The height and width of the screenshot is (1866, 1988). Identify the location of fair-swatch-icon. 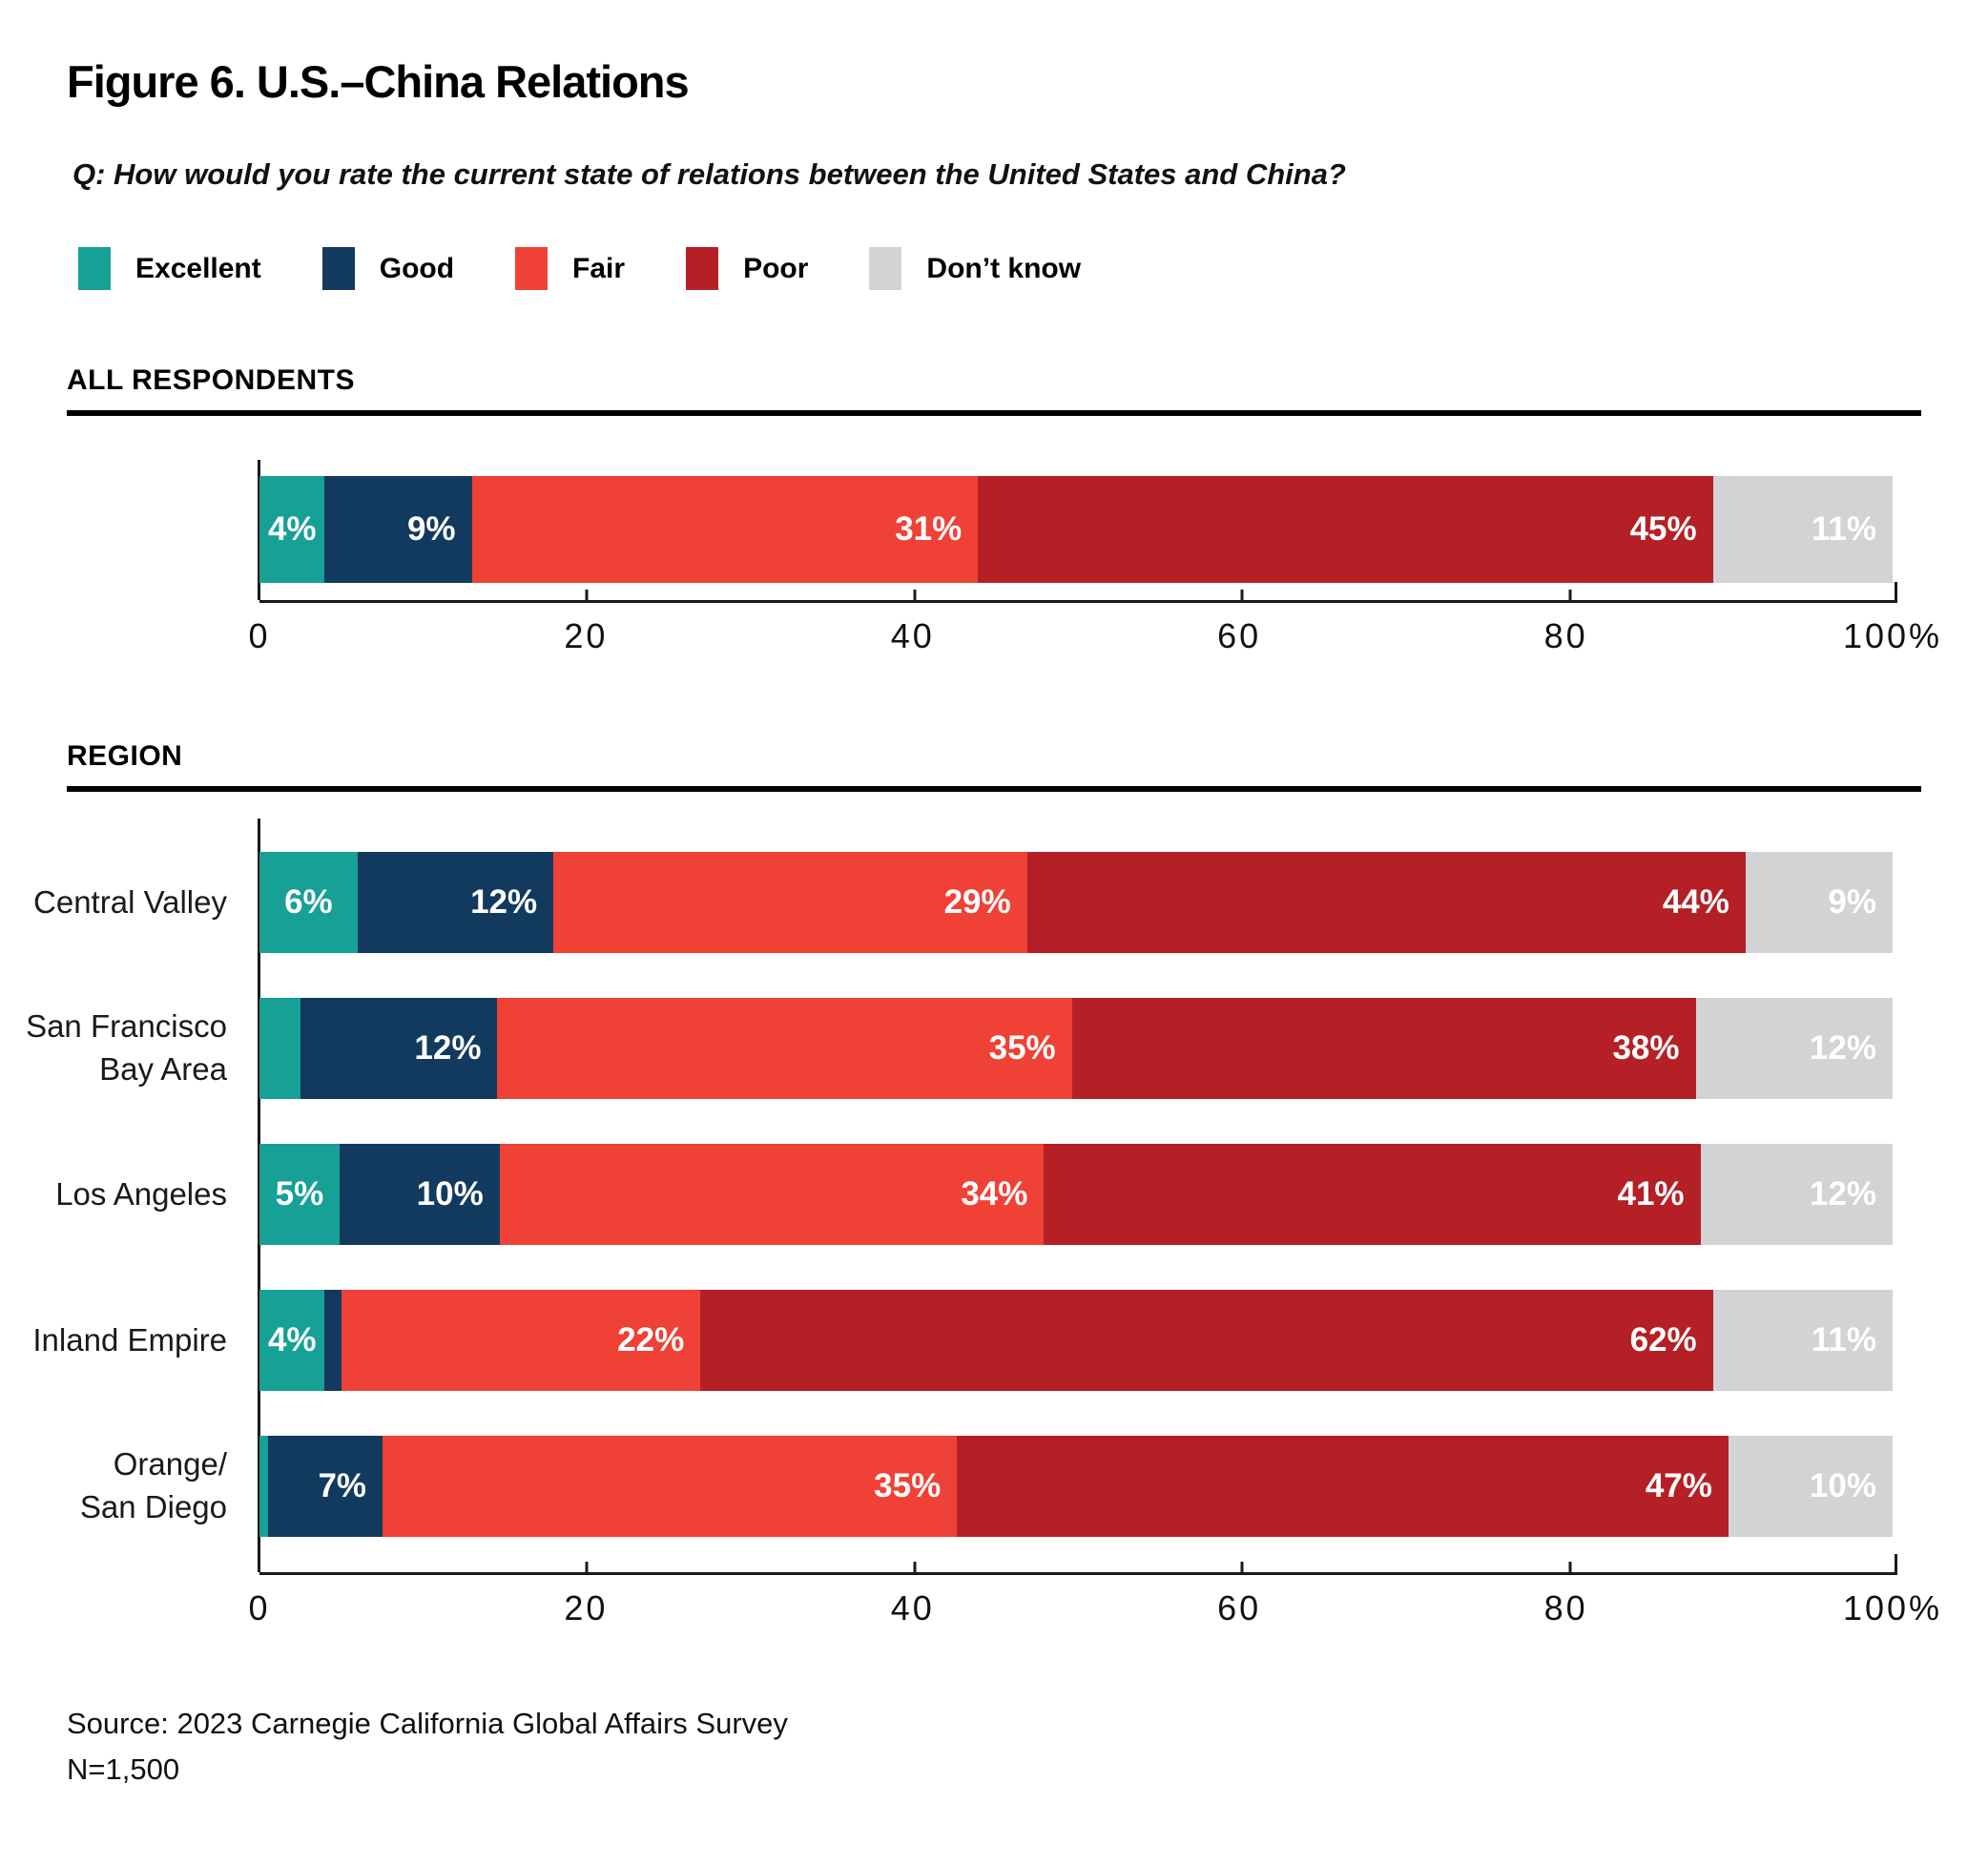
(532, 268).